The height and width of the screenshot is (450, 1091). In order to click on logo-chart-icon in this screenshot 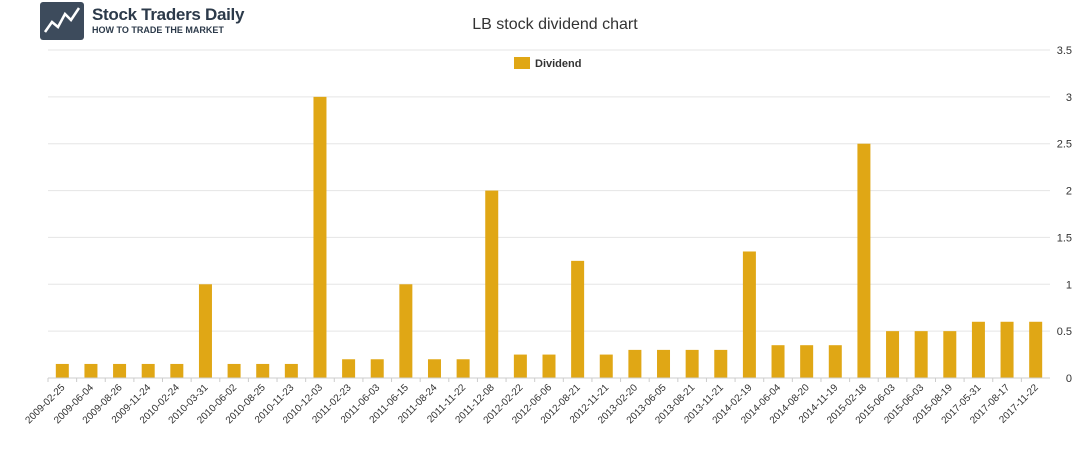, I will do `click(62, 21)`.